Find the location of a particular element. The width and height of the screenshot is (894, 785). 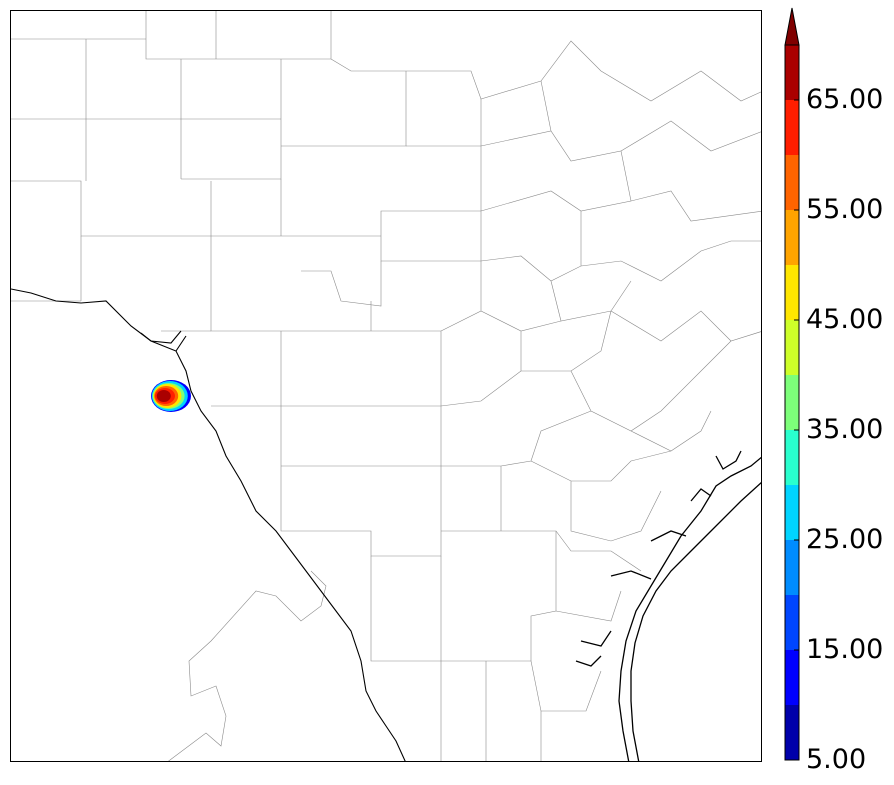

echo-contour is located at coordinates (163, 396).